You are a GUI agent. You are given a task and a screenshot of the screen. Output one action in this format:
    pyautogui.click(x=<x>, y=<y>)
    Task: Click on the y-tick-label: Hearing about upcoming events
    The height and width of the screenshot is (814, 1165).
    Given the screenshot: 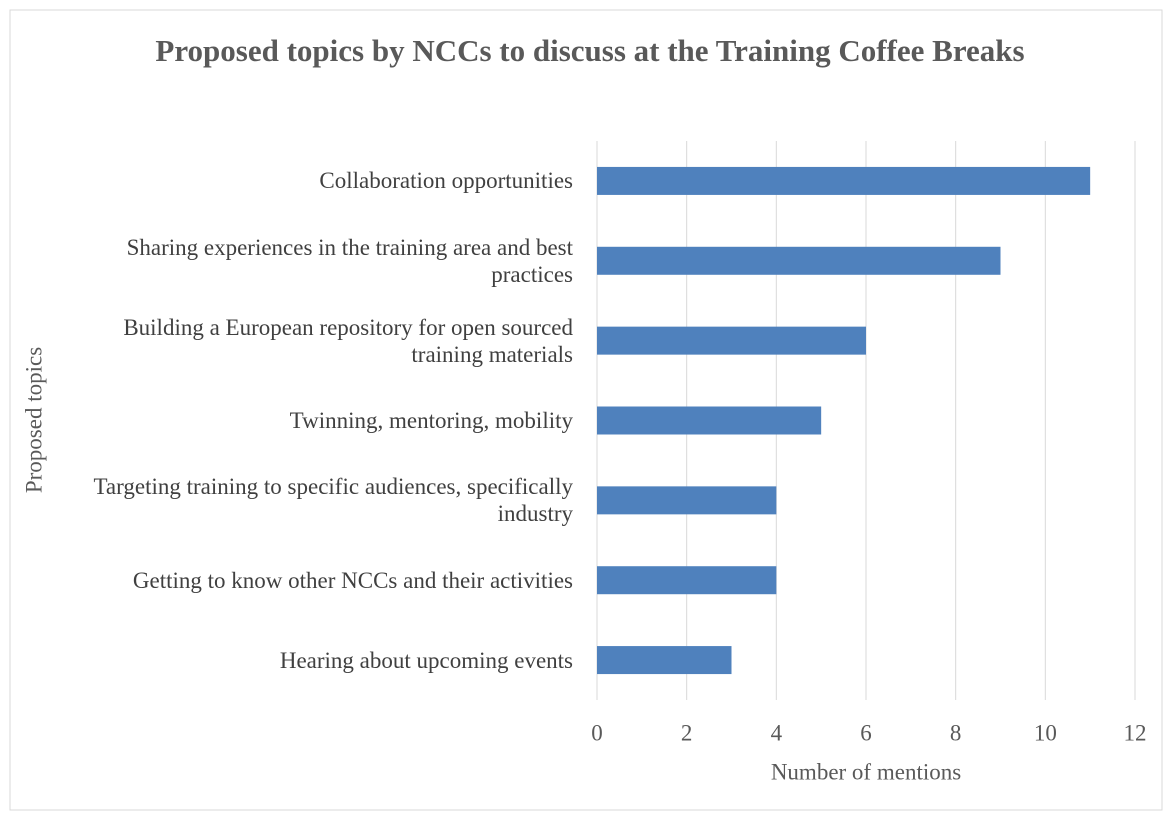 What is the action you would take?
    pyautogui.click(x=426, y=660)
    